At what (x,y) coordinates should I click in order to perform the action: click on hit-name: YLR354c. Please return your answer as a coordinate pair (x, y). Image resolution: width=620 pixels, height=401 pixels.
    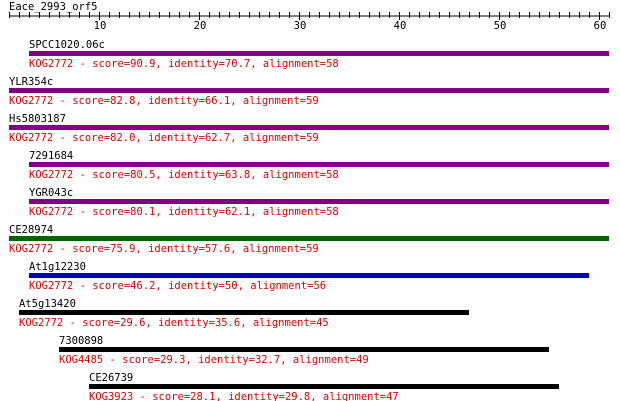
    Looking at the image, I should click on (31, 82).